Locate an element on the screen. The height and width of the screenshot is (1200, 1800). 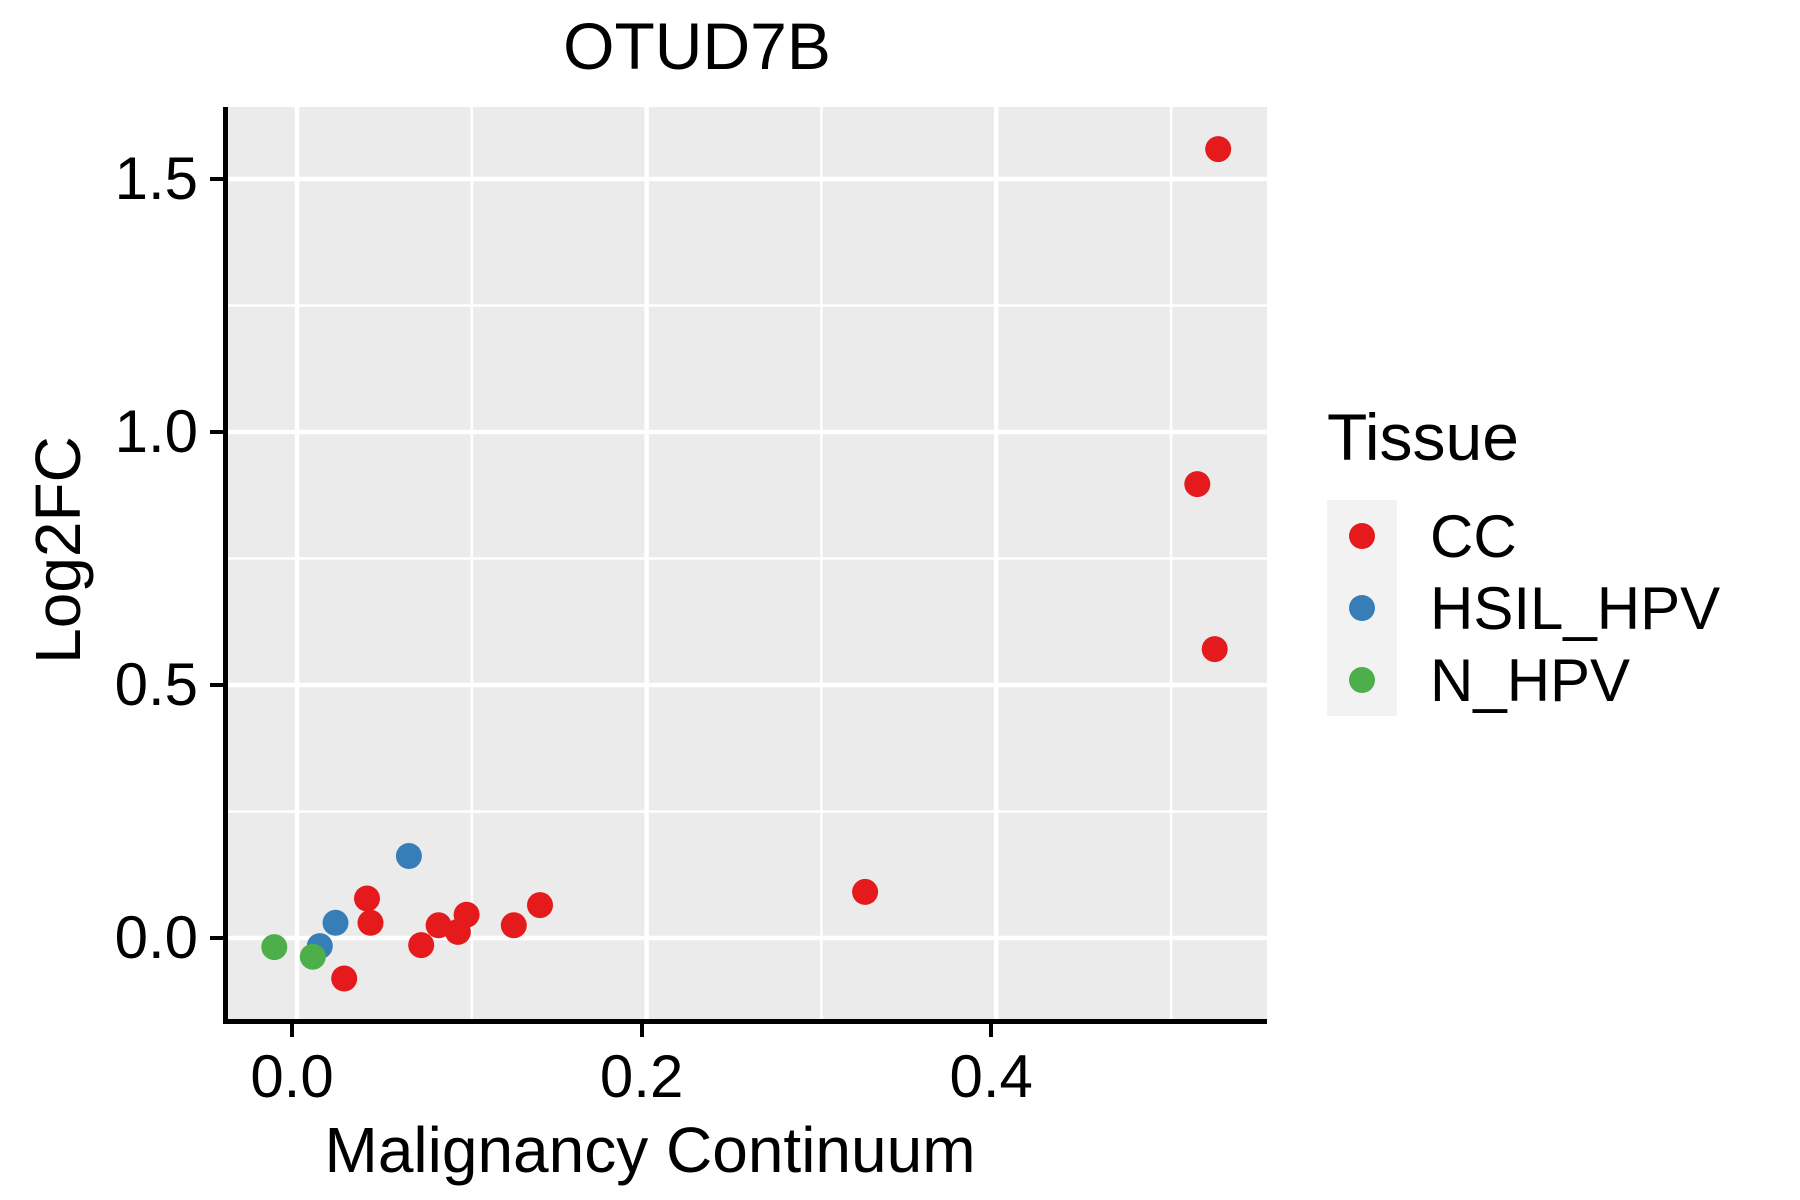
legend-label-cc: CC is located at coordinates (1473, 536).